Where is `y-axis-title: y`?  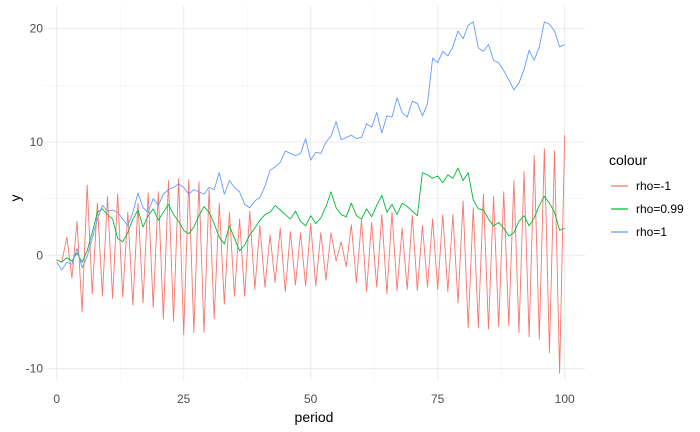 y-axis-title: y is located at coordinates (15, 198).